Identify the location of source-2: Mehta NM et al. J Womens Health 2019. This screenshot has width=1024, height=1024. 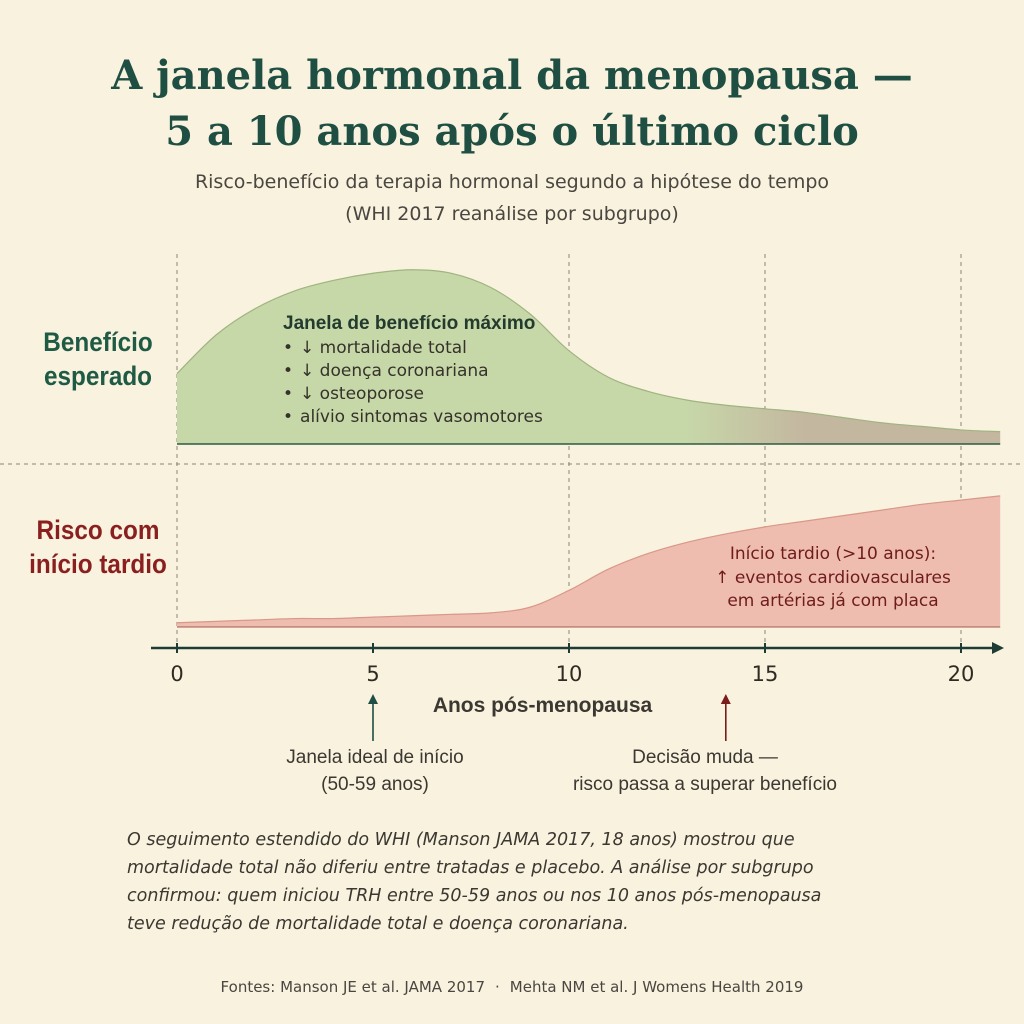
(656, 987).